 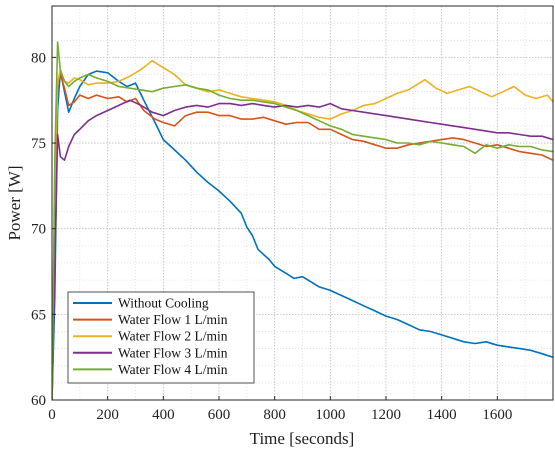 I want to click on x-tick-label: 0, so click(x=52, y=415).